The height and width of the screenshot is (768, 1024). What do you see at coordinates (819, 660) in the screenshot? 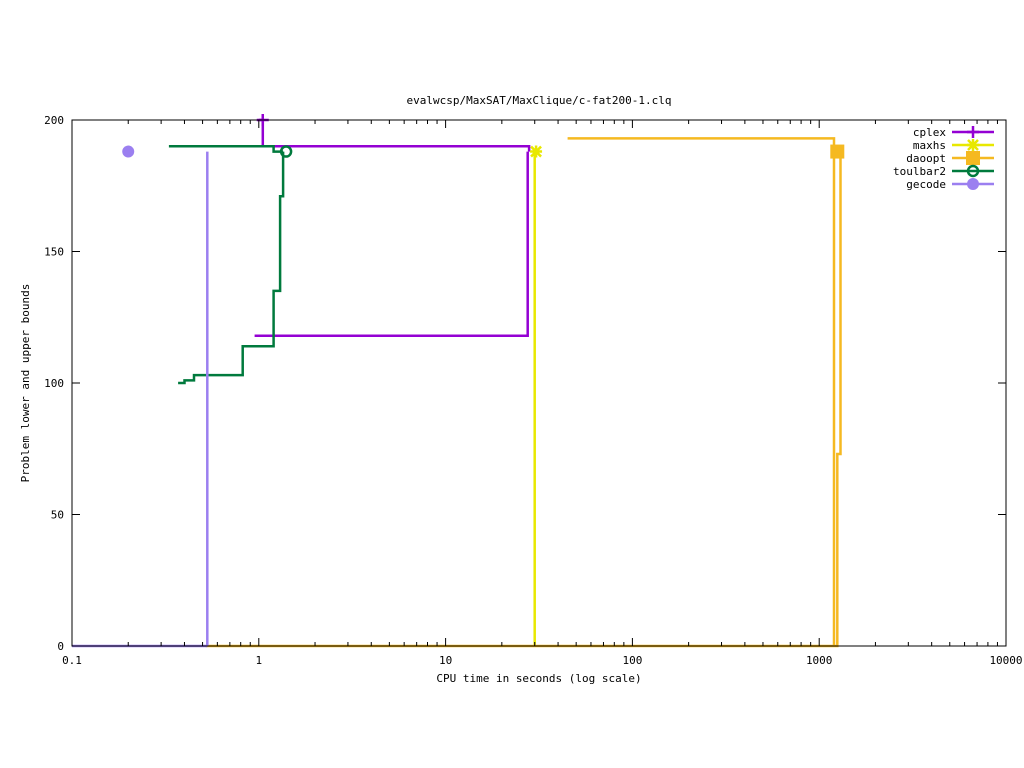
I see `x-tick-label: 1000` at bounding box center [819, 660].